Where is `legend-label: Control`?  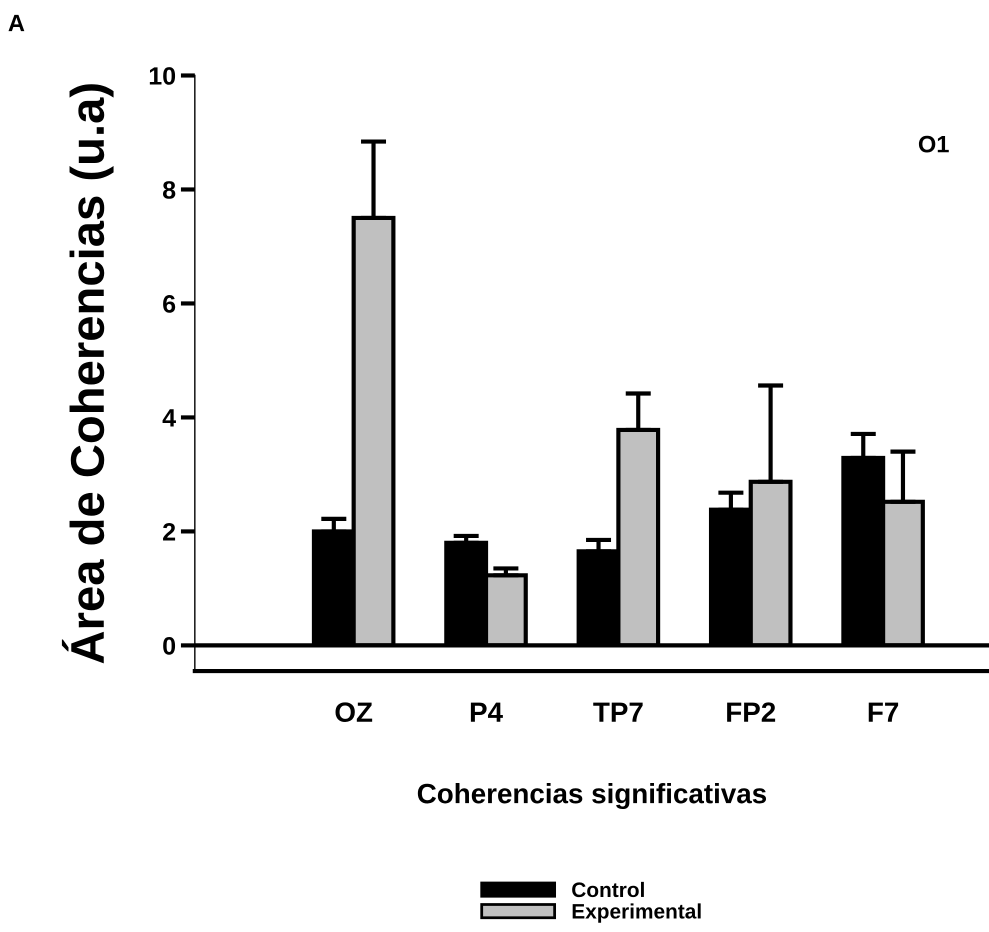 legend-label: Control is located at coordinates (608, 890).